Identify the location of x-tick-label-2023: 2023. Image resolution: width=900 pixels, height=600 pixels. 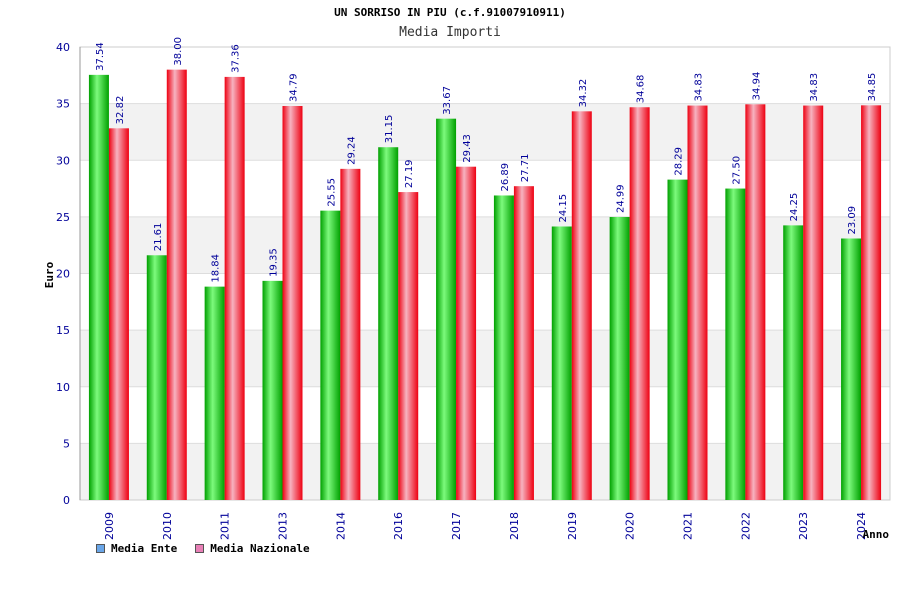
(803, 526).